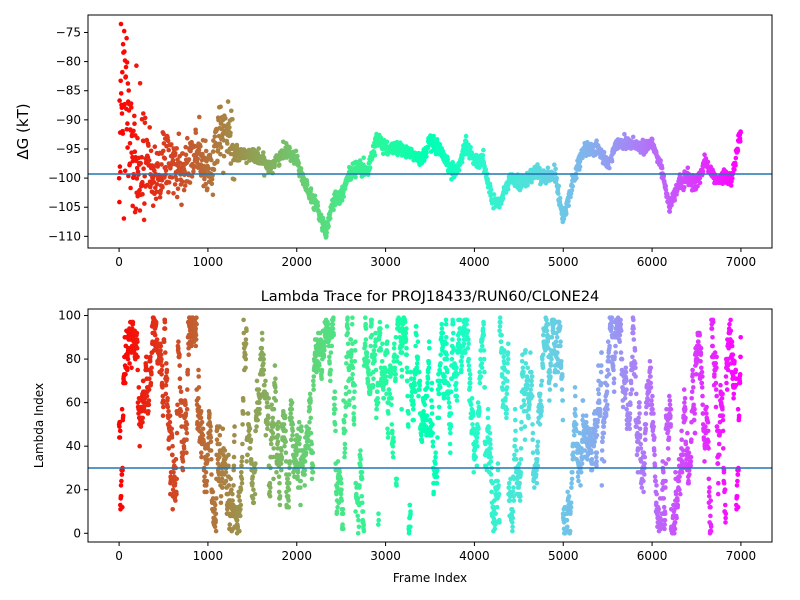  What do you see at coordinates (296, 262) in the screenshot?
I see `x-tick-label: 2000` at bounding box center [296, 262].